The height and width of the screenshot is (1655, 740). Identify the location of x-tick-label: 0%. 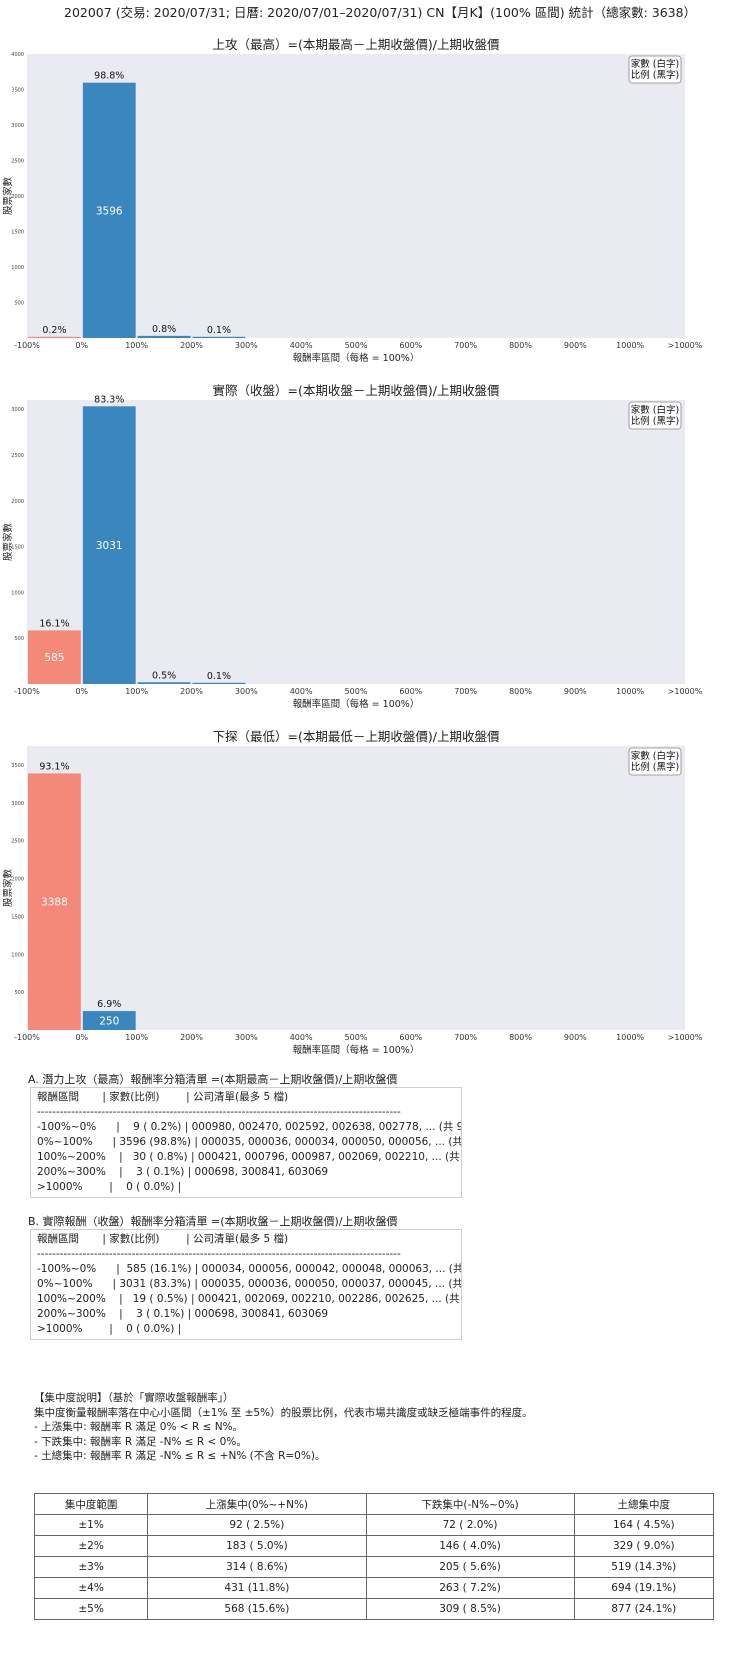
(81, 345).